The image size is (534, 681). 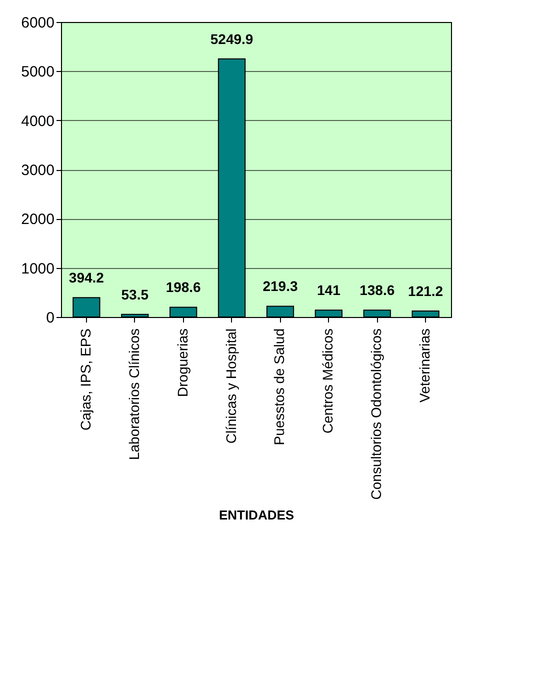 I want to click on y-tick-label: 0, so click(x=50, y=318).